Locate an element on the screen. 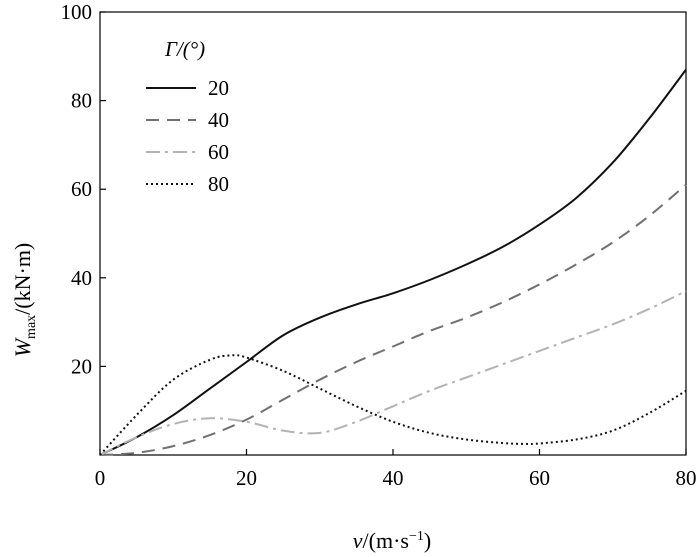 This screenshot has height=557, width=700. x-tick-label: 40 is located at coordinates (393, 478).